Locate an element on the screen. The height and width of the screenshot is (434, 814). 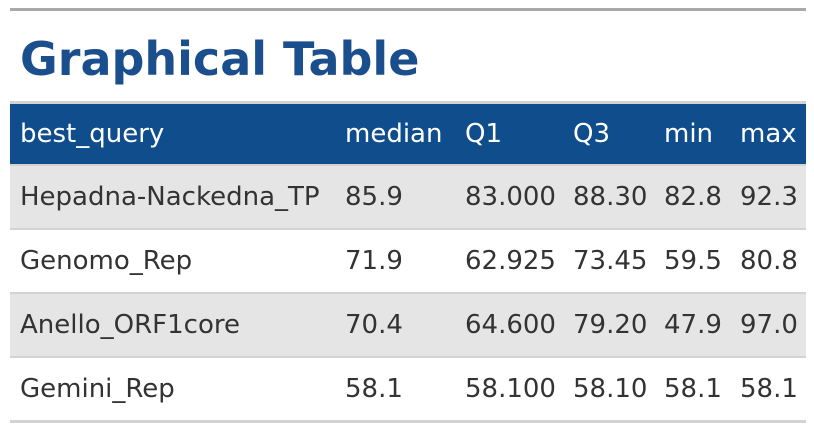
cell-best-query: Genomo_Rep is located at coordinates (172, 260).